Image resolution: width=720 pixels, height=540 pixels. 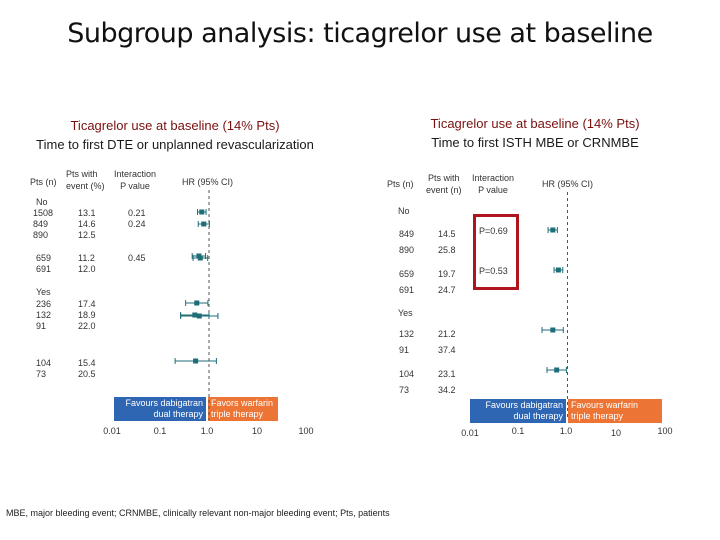 What do you see at coordinates (615, 411) in the screenshot?
I see `right-legend-favours-warfarin: Favours warfarin triple therapy` at bounding box center [615, 411].